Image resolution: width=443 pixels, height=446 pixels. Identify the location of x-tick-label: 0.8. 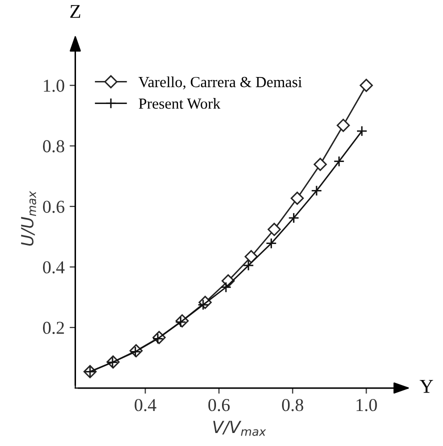
(293, 405).